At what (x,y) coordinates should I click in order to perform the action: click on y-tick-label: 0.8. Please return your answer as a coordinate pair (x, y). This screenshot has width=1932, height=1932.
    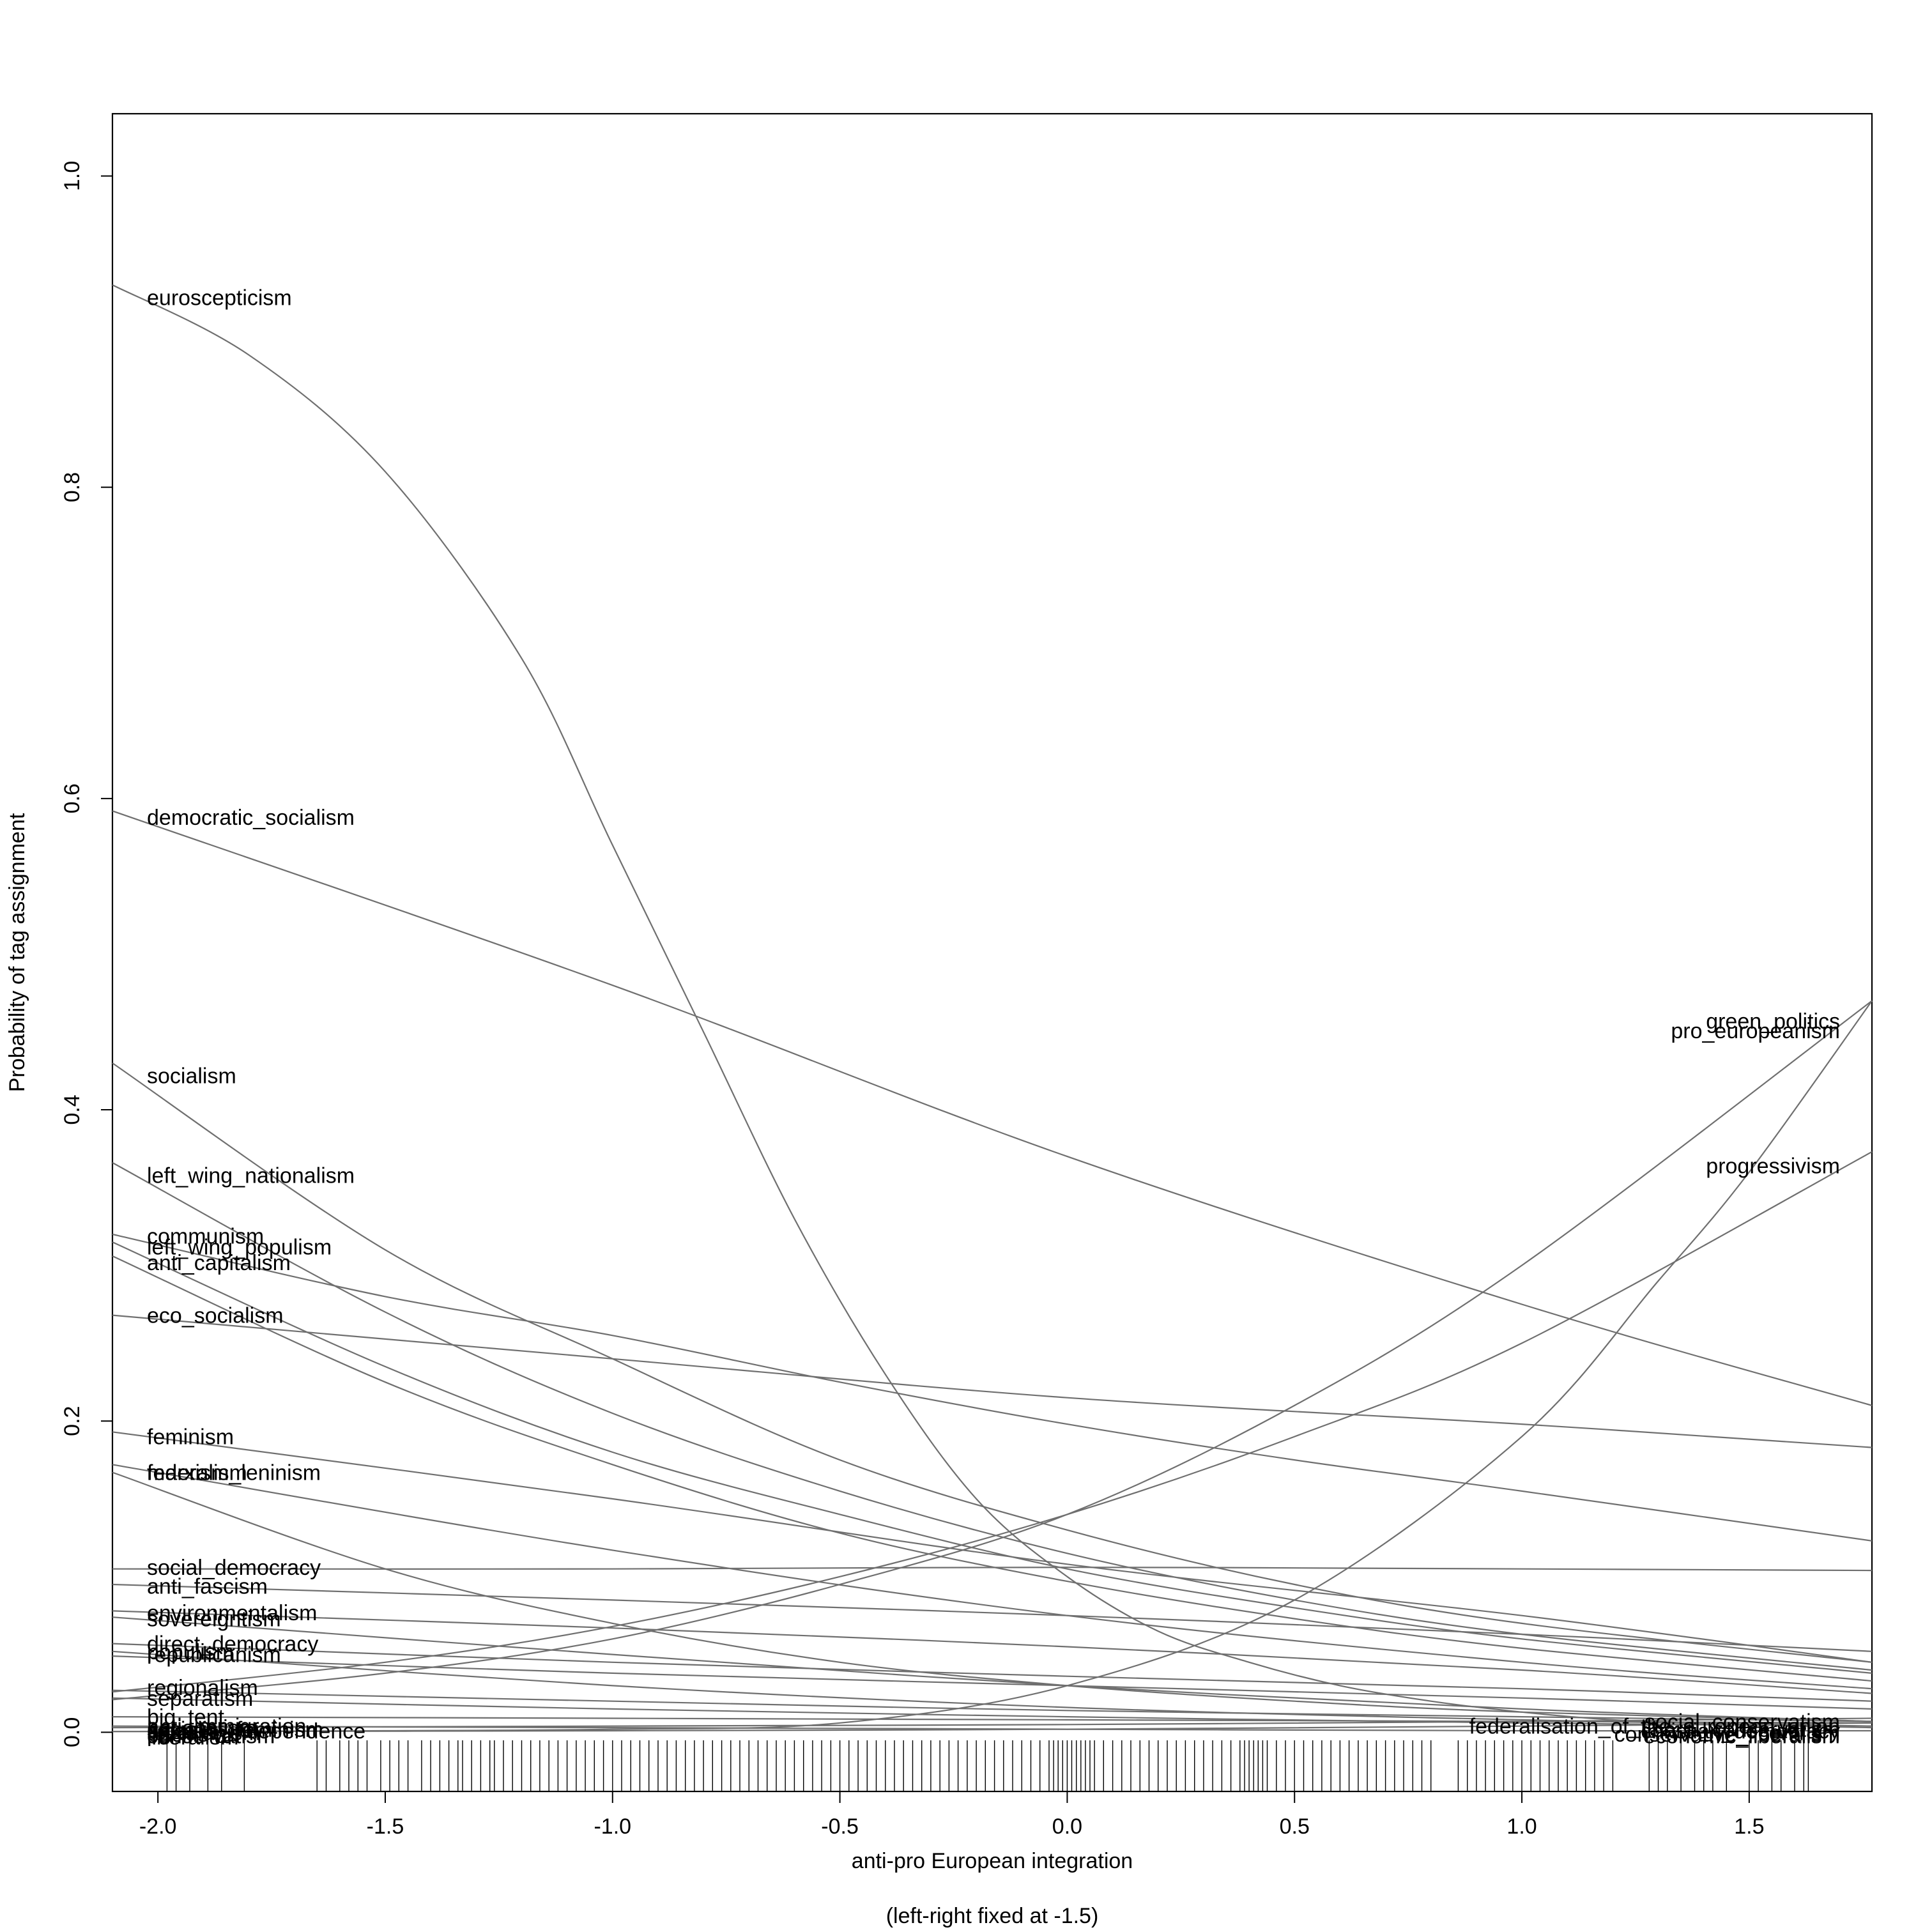
    Looking at the image, I should click on (72, 487).